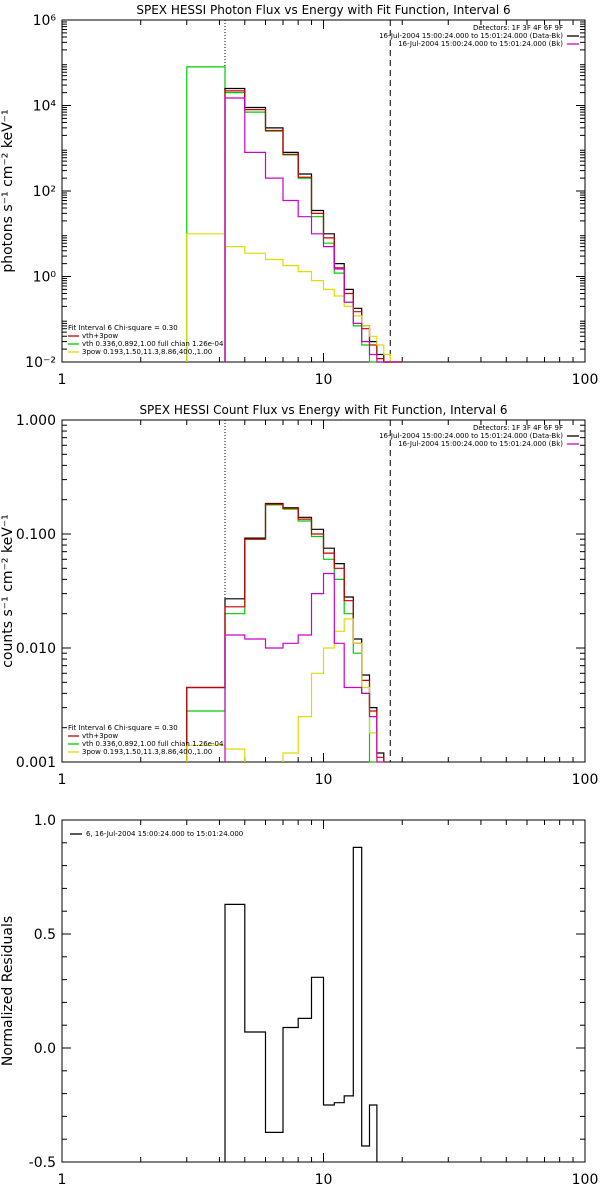 The image size is (600, 1200). I want to click on y-tick-label: 10⁰, so click(45, 278).